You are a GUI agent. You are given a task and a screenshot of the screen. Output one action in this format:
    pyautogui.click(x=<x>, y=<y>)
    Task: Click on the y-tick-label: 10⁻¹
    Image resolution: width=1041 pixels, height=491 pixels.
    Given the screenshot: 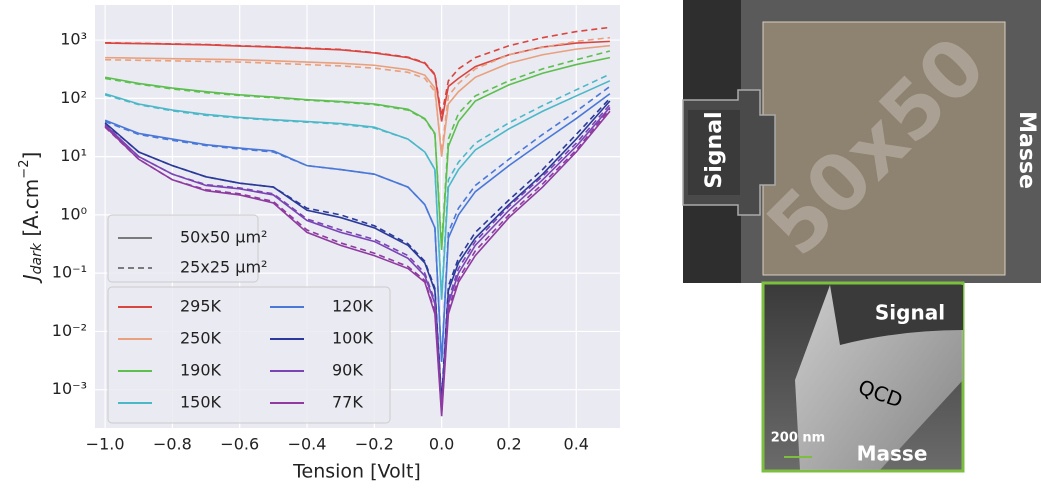 What is the action you would take?
    pyautogui.click(x=69, y=272)
    